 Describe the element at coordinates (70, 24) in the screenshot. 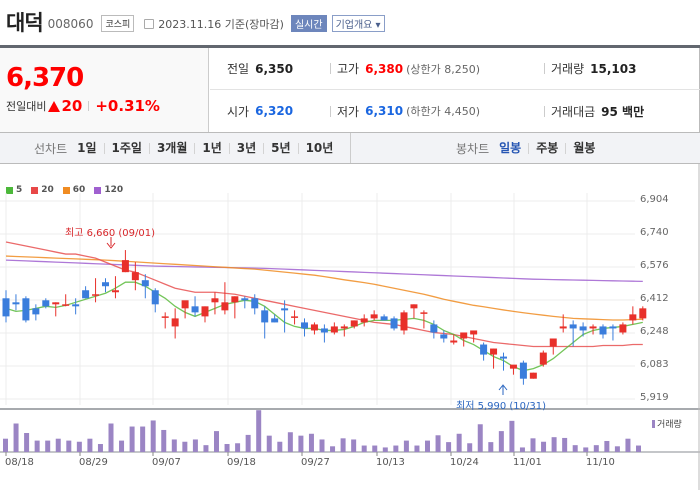

I see `stock-code: 008060` at that location.